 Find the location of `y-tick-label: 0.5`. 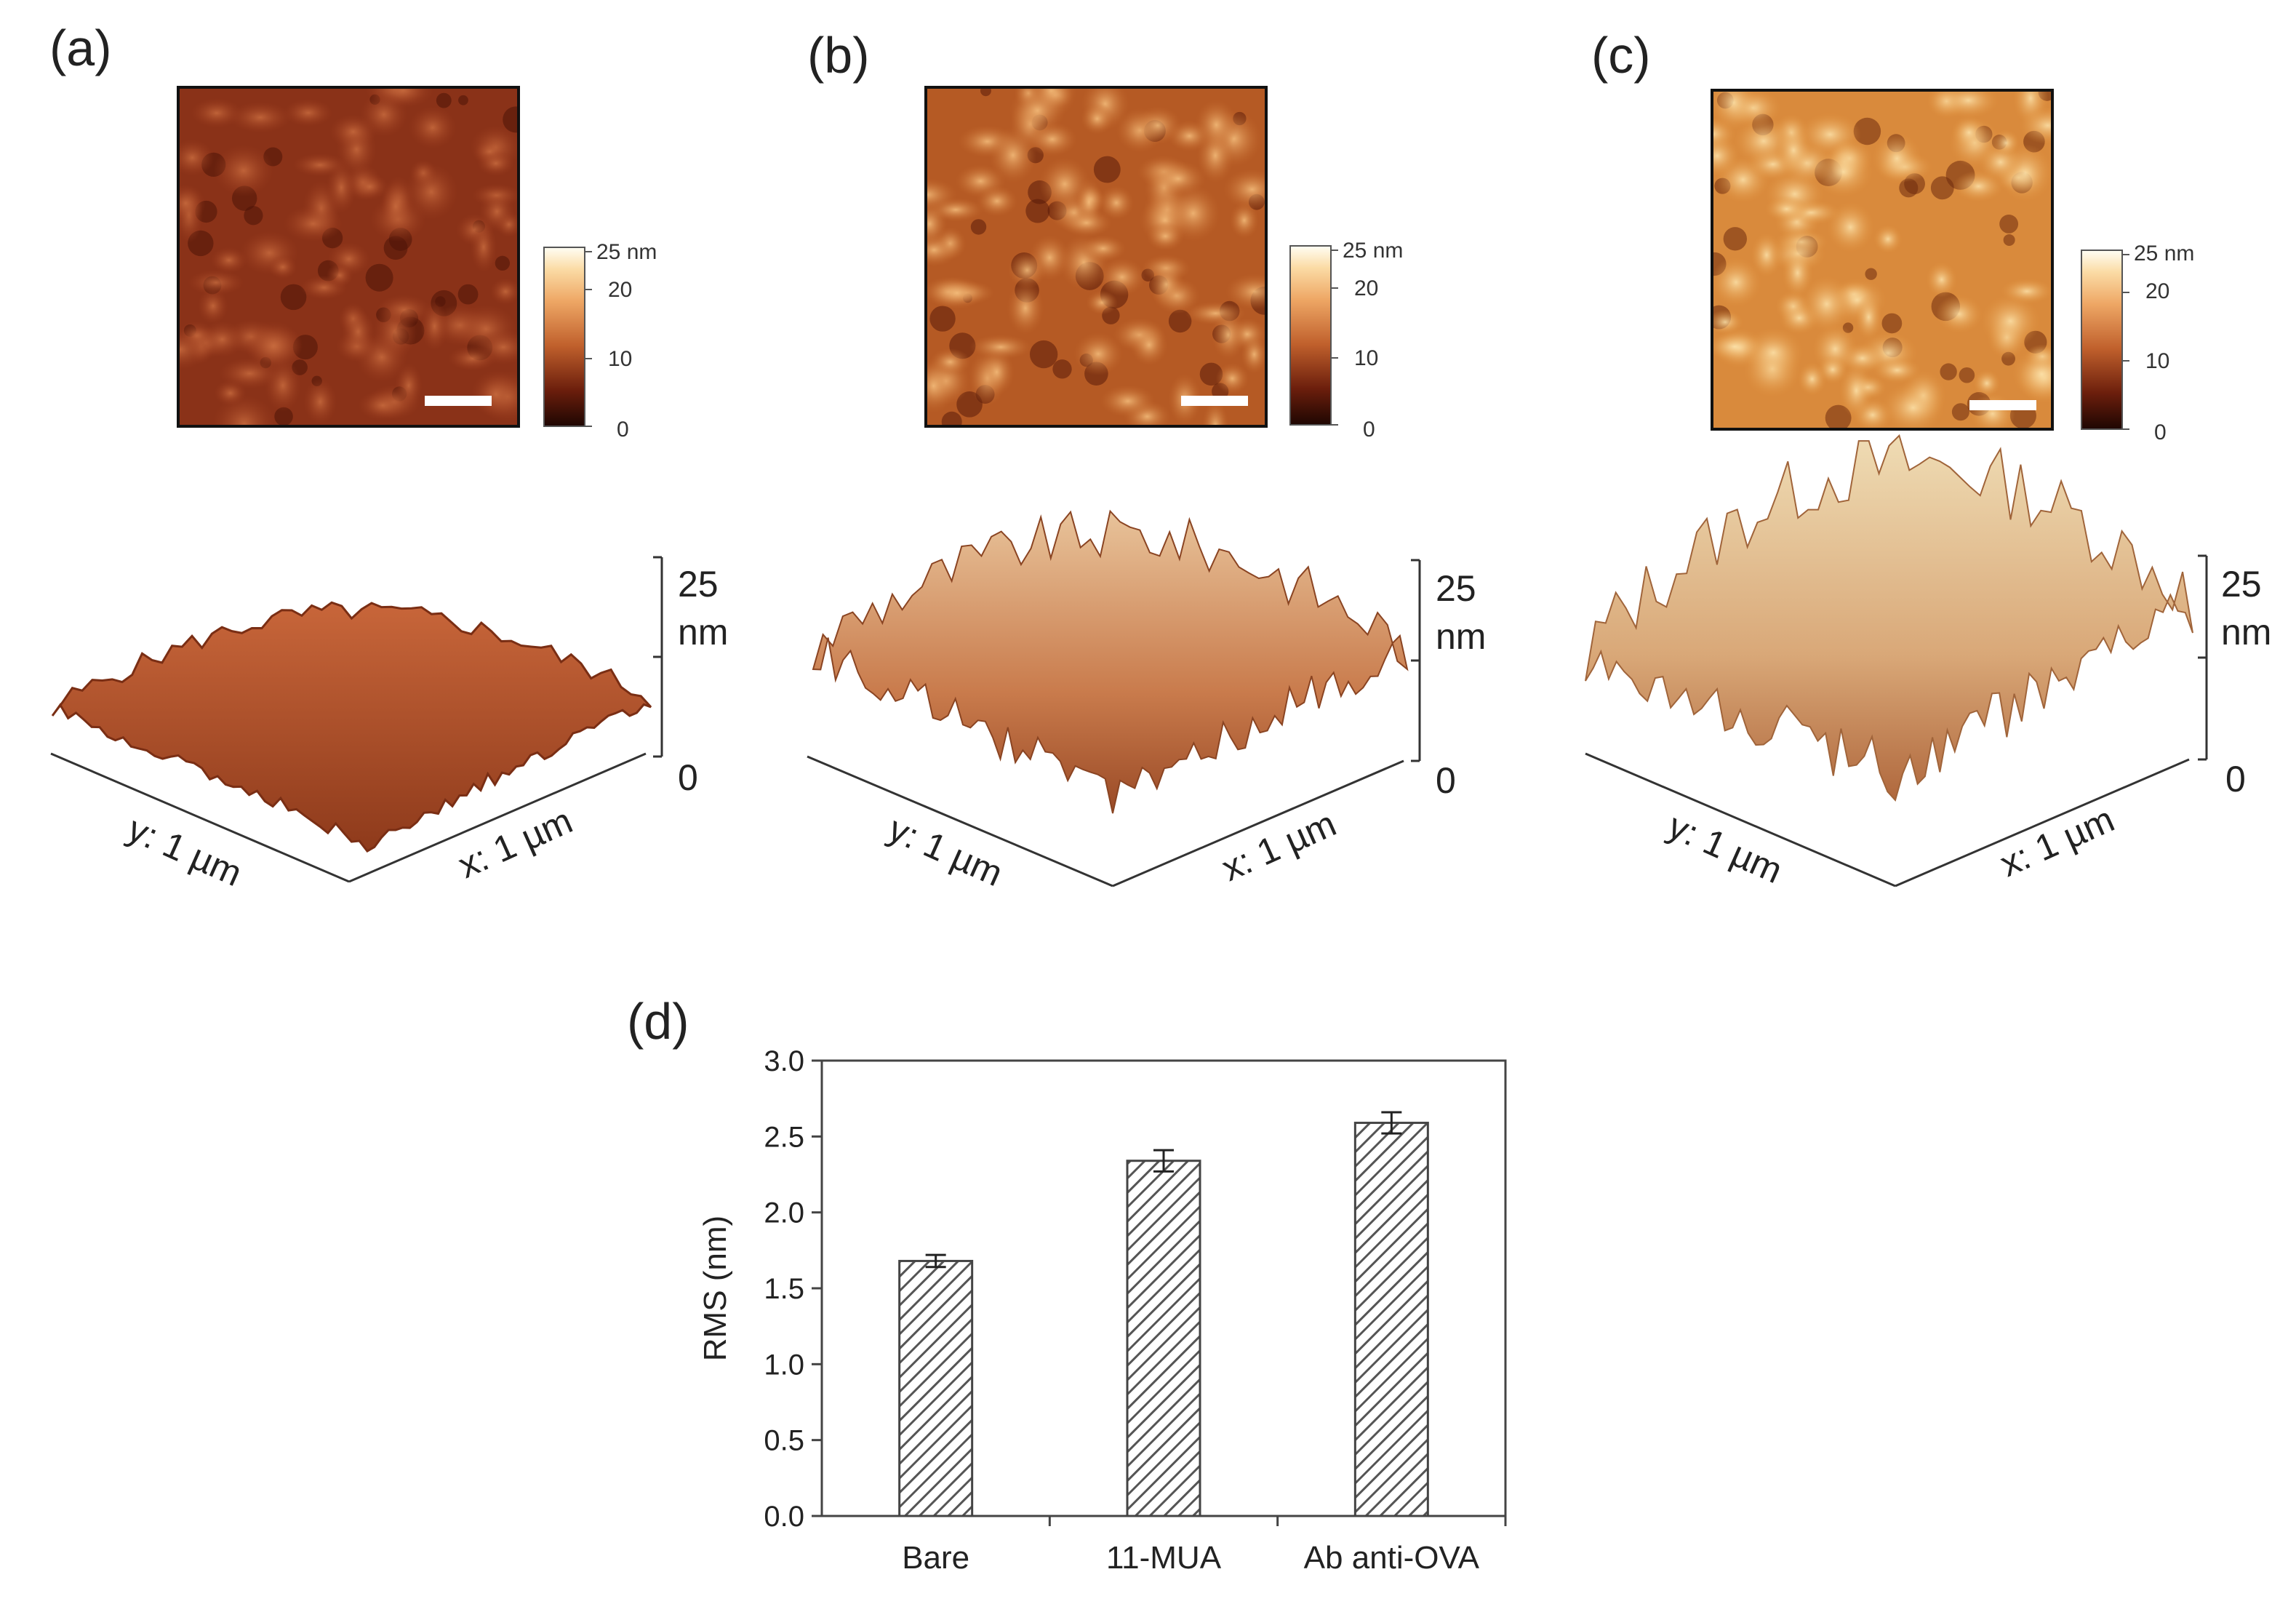

y-tick-label: 0.5 is located at coordinates (784, 1441).